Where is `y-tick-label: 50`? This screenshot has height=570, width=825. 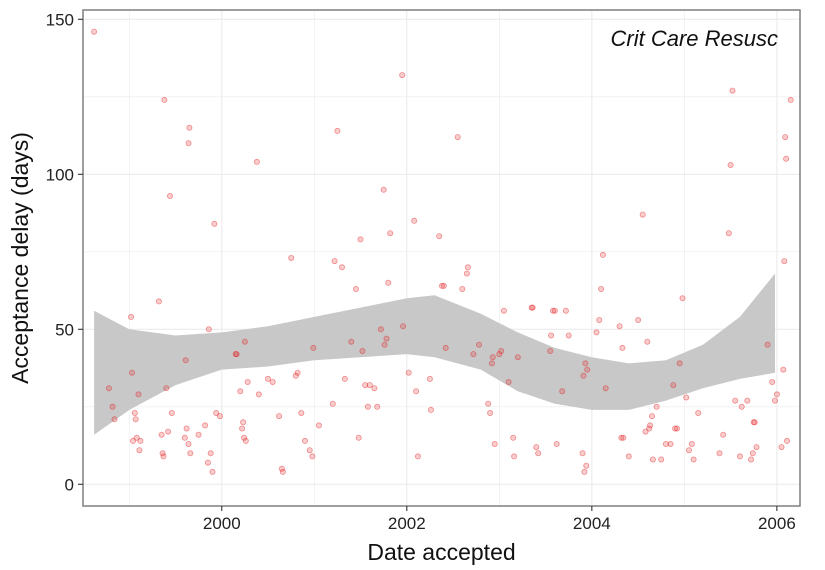
y-tick-label: 50 is located at coordinates (64, 329).